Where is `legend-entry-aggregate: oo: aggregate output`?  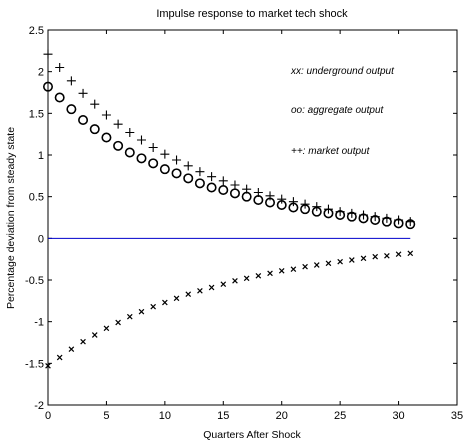 legend-entry-aggregate: oo: aggregate output is located at coordinates (338, 110).